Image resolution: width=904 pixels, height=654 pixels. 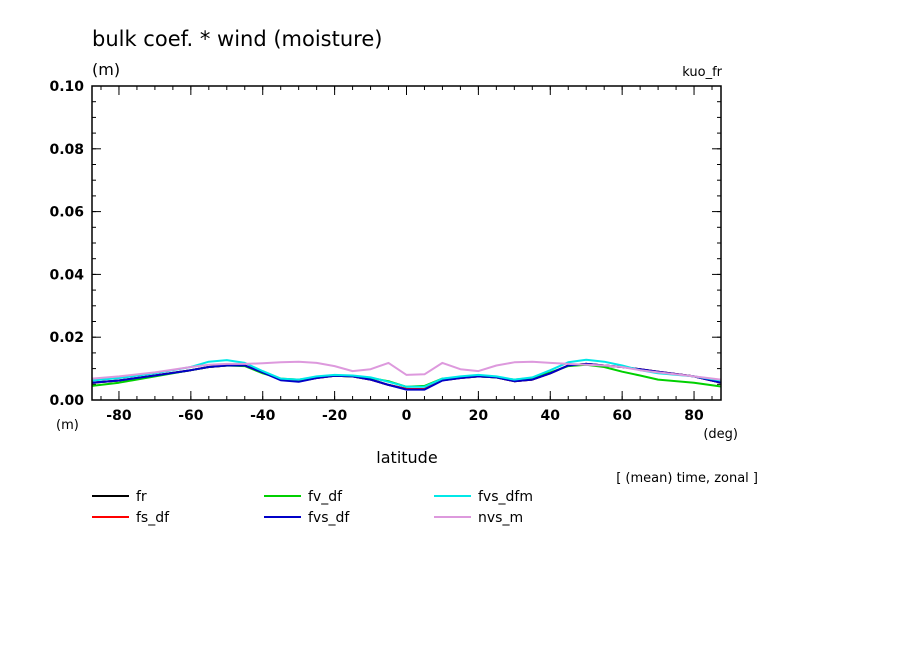 I want to click on x-tick-label: 0, so click(x=407, y=416).